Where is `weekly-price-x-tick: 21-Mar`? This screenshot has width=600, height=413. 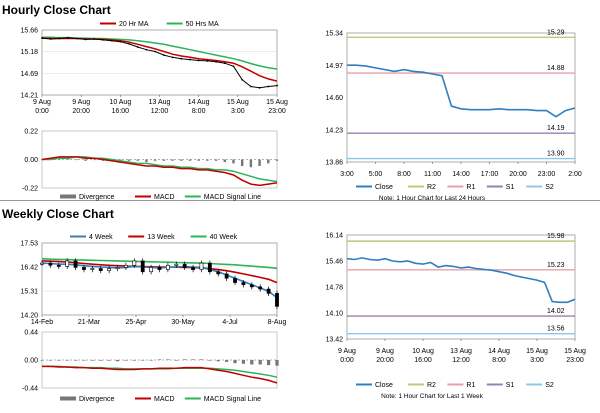 weekly-price-x-tick: 21-Mar is located at coordinates (89, 322).